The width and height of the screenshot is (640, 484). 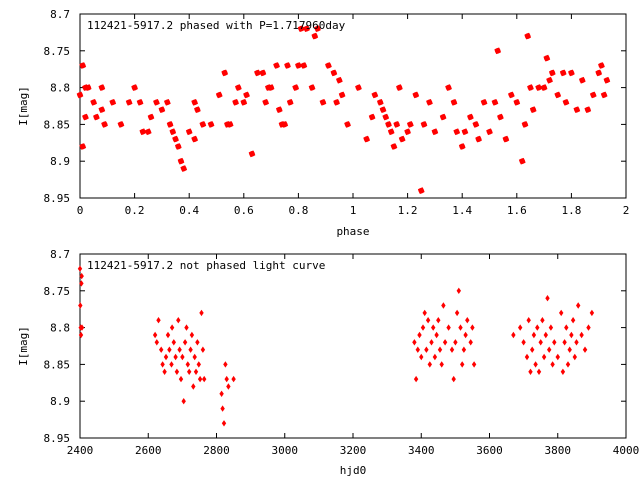 I want to click on y-tick-labels: 8.7 8.75 8.8 8.85 8.9 8.95, so click(x=57, y=346).